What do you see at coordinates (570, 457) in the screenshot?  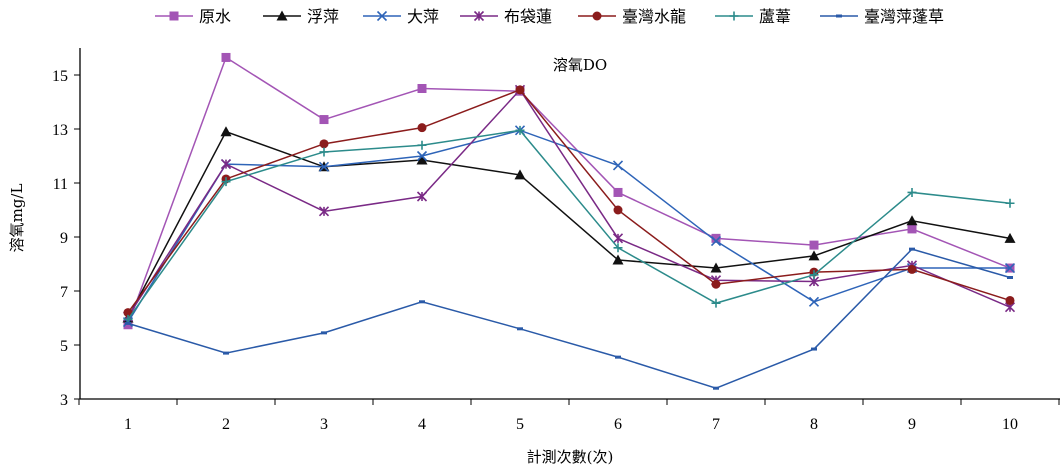 I see `x-axis-title: 計測次數(次)` at bounding box center [570, 457].